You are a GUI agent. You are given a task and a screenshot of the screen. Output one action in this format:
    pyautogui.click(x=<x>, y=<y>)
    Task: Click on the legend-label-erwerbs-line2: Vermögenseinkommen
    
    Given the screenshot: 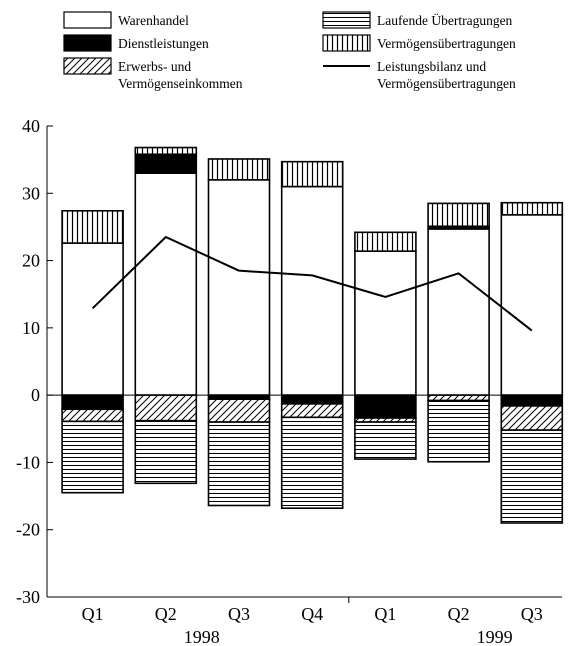 What is the action you would take?
    pyautogui.click(x=180, y=83)
    